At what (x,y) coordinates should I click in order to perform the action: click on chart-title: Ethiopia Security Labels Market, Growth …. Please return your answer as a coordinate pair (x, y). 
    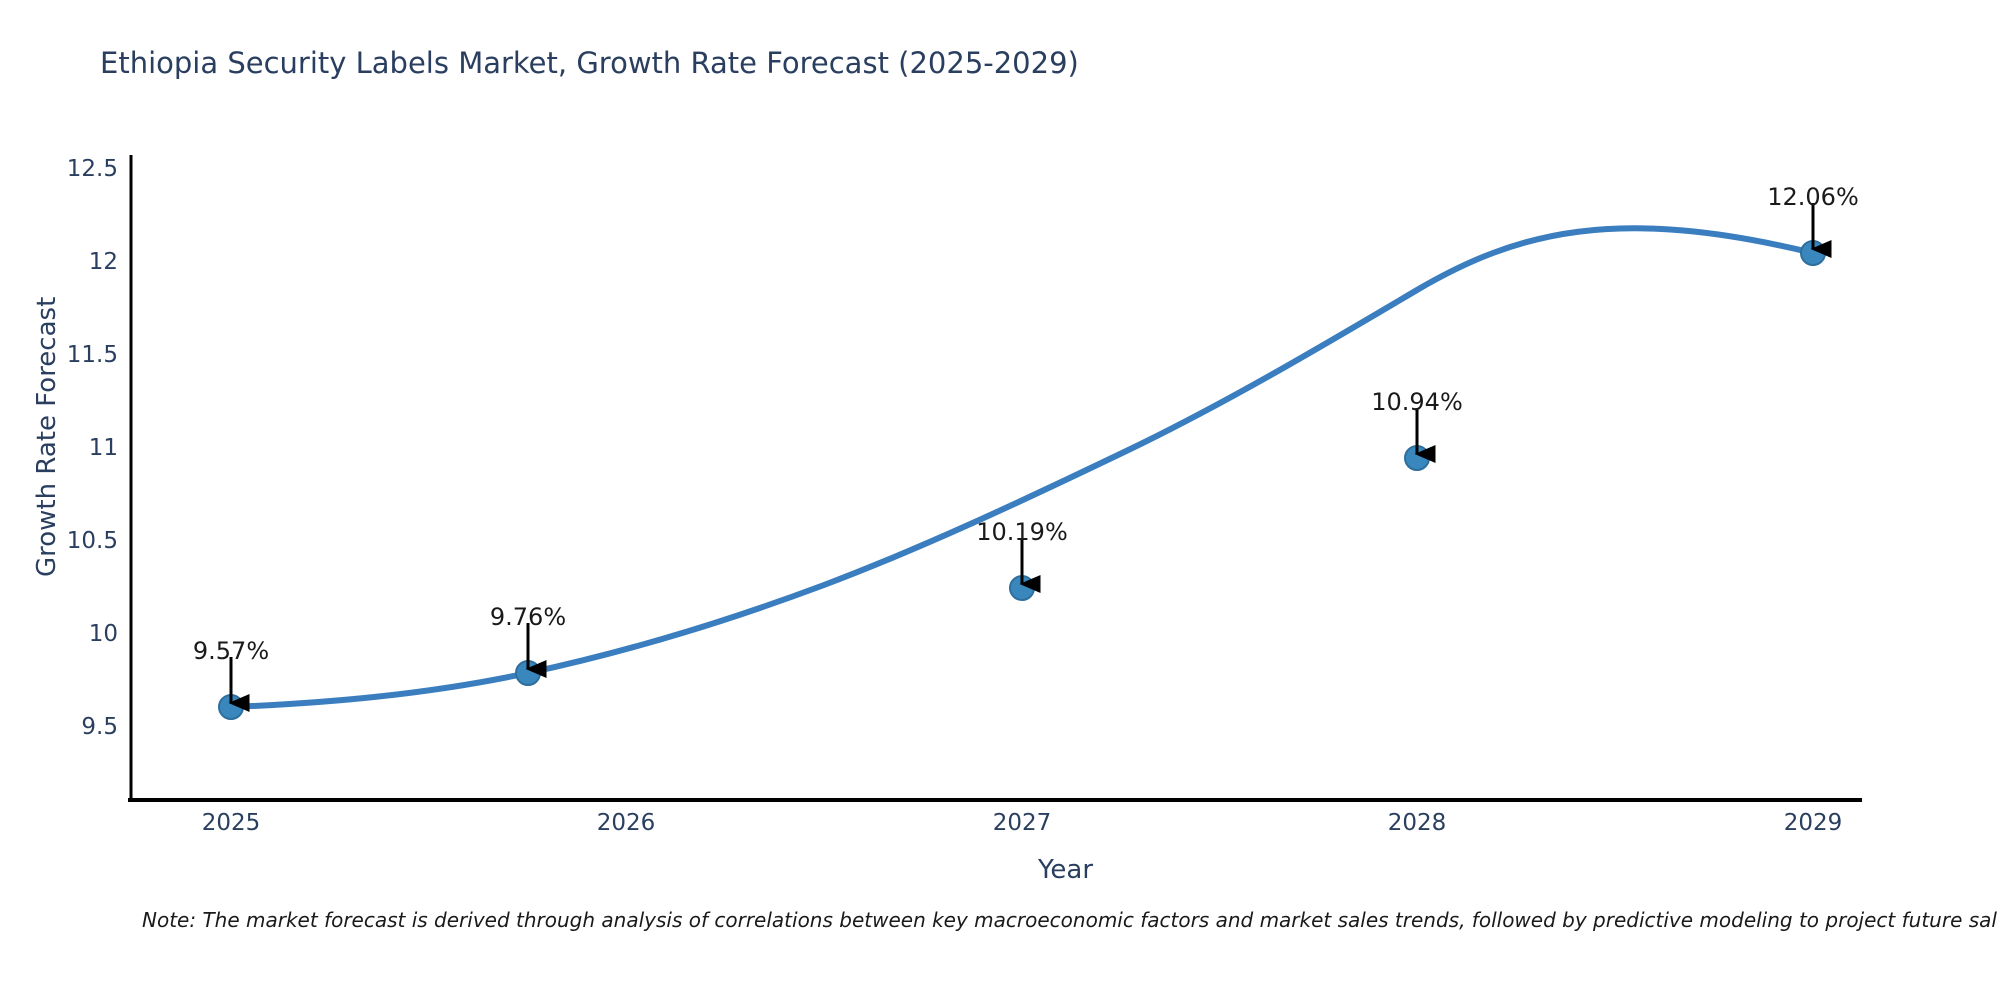
    Looking at the image, I should click on (589, 63).